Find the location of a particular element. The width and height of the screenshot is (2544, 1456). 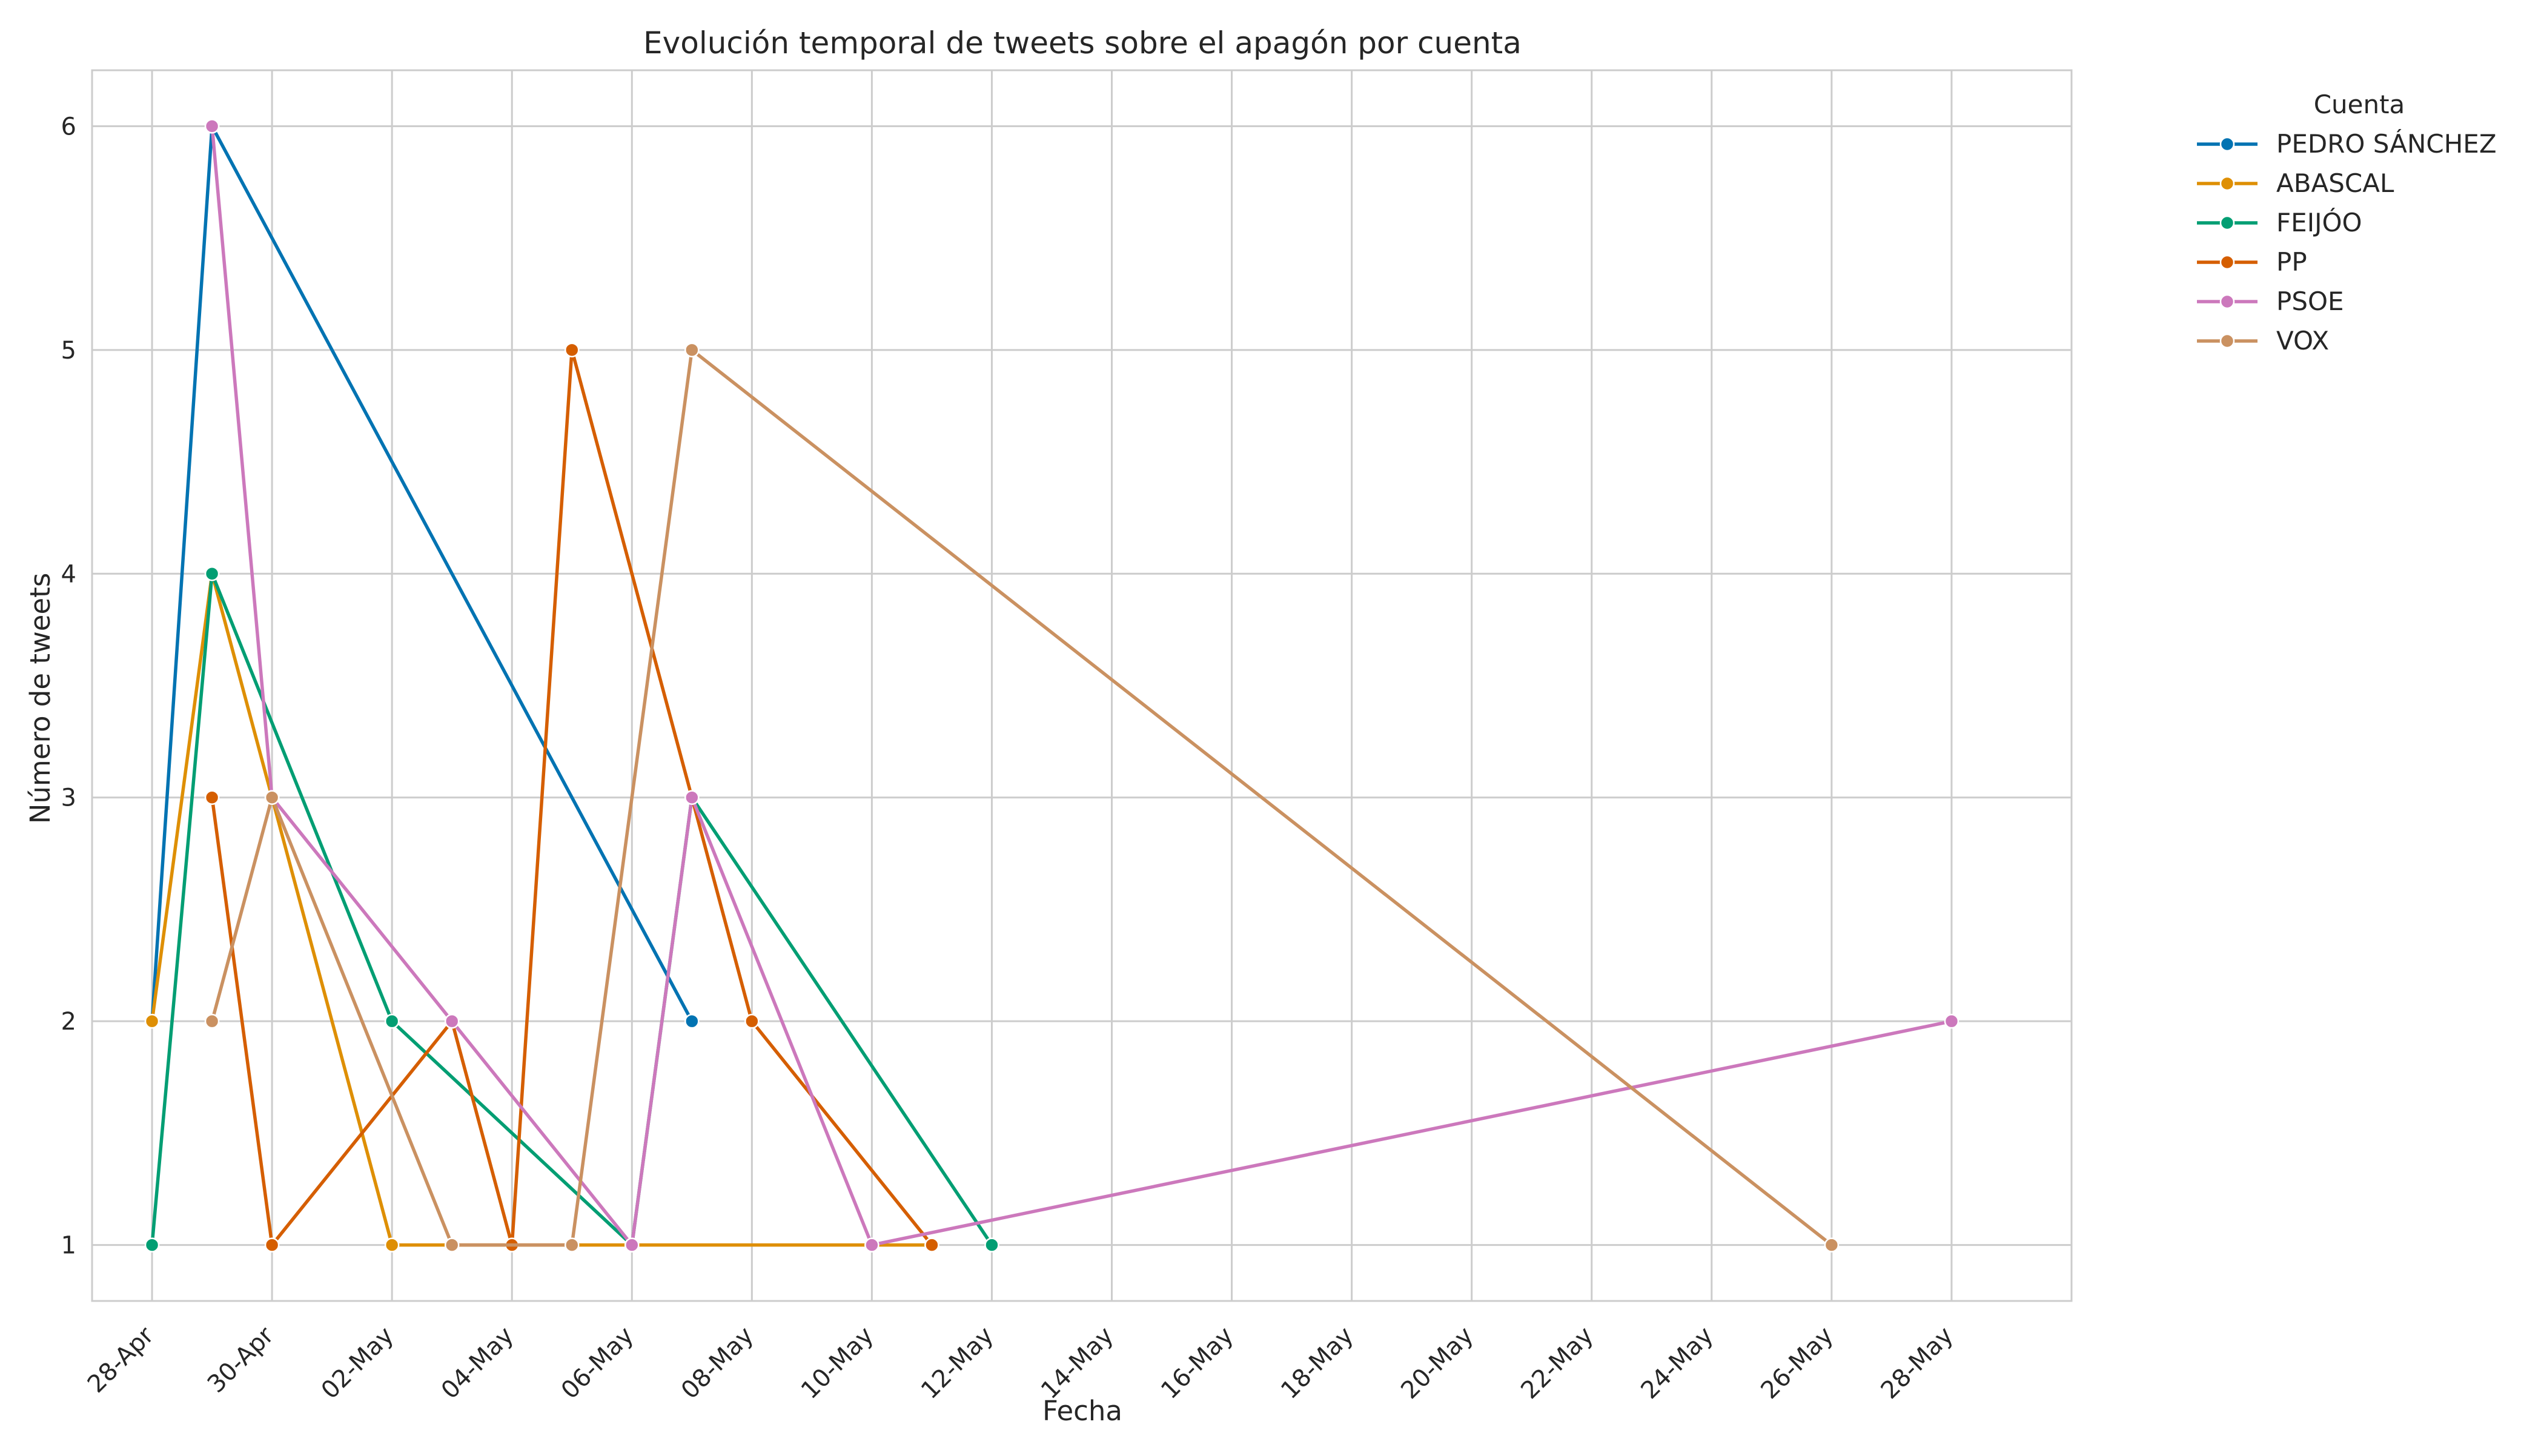

legend-item: PSOE is located at coordinates (2270, 301).